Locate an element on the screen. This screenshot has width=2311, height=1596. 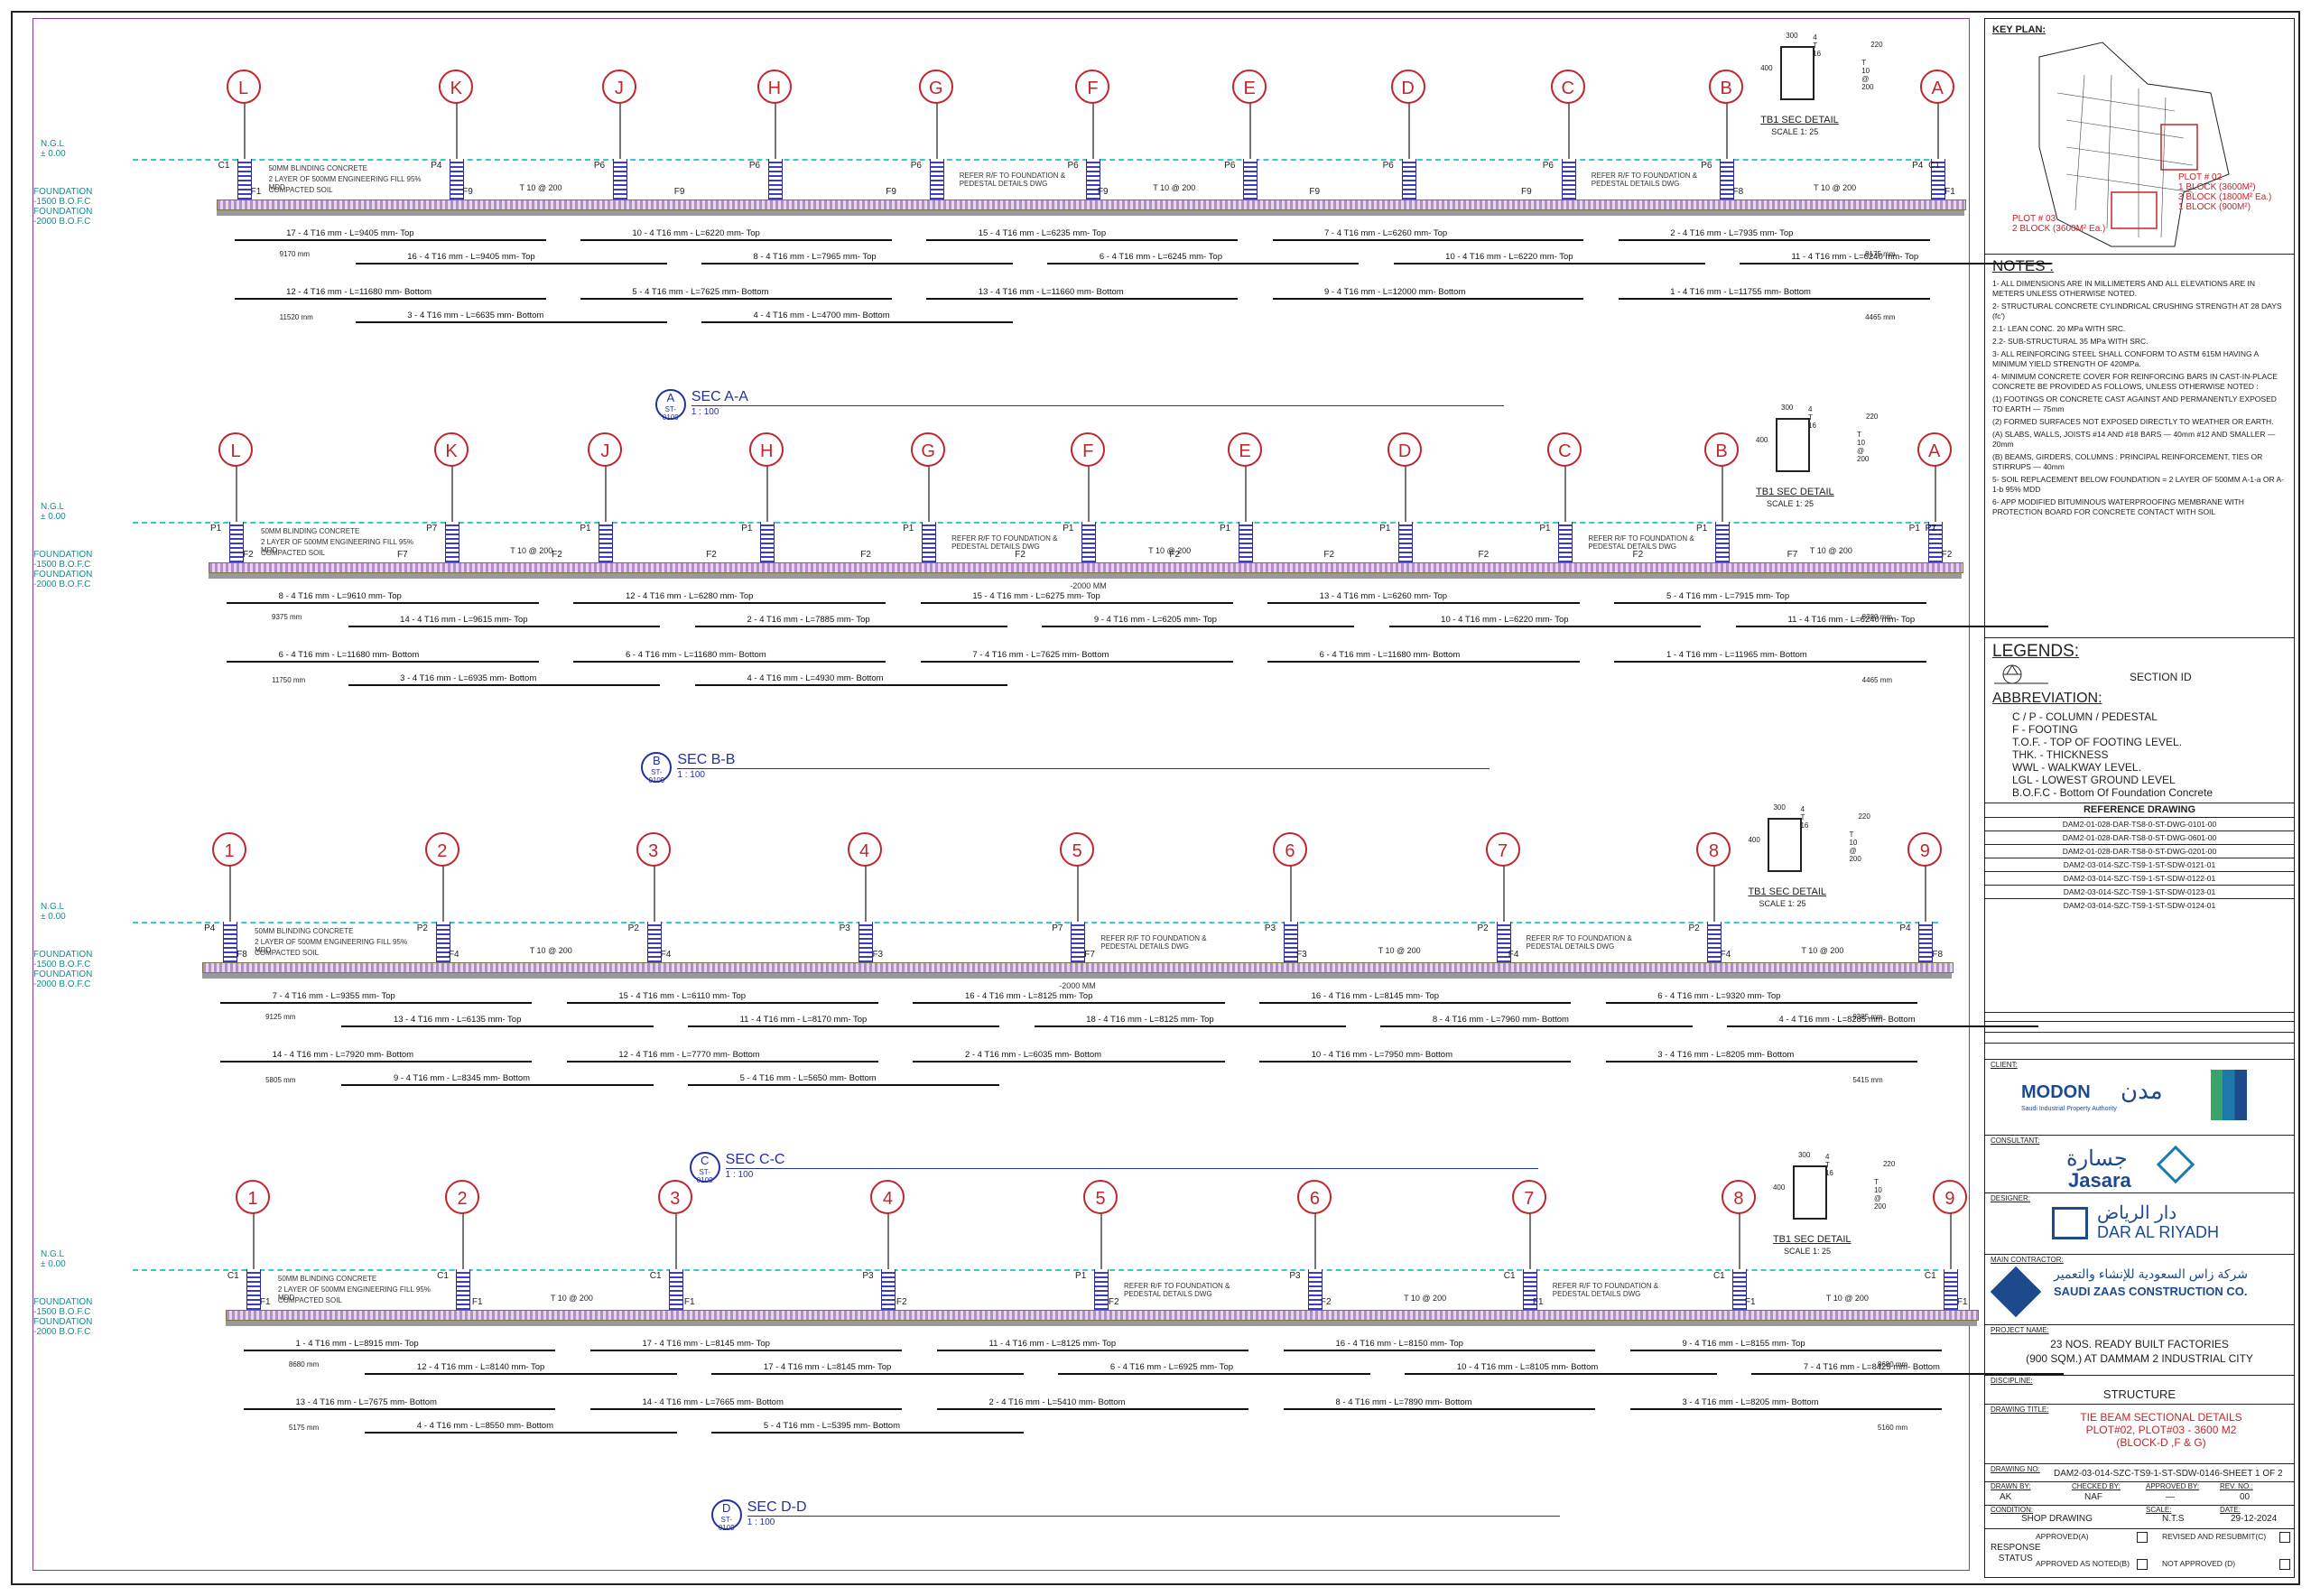
grid-bubble-G: G is located at coordinates (928, 450).